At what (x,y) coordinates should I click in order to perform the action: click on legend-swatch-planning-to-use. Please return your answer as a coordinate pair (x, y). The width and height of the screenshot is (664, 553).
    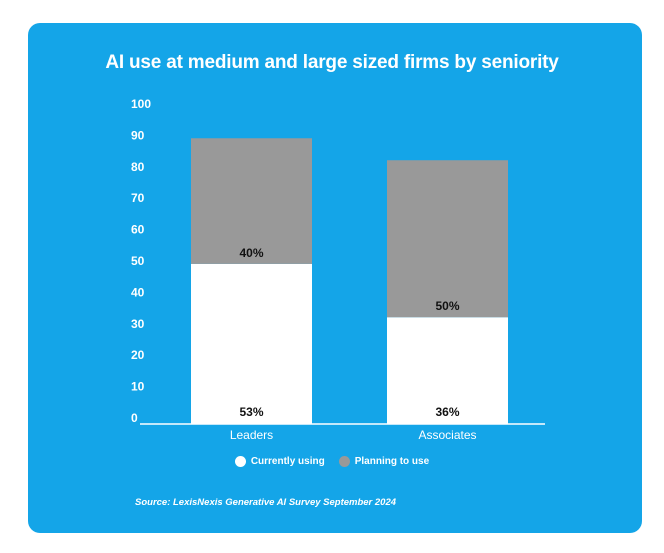
    Looking at the image, I should click on (344, 461).